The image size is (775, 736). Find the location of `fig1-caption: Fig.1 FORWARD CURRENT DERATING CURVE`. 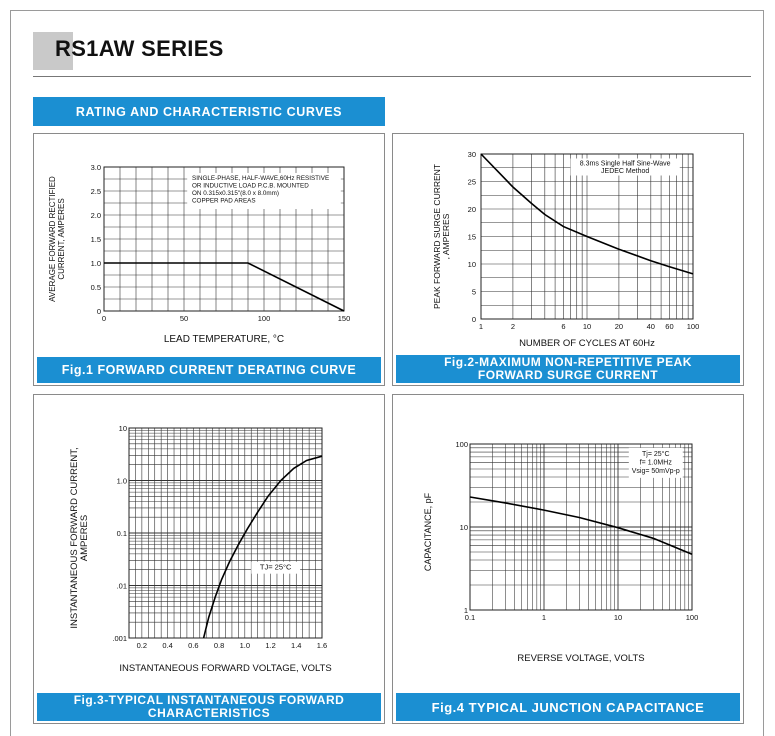

fig1-caption: Fig.1 FORWARD CURRENT DERATING CURVE is located at coordinates (209, 370).